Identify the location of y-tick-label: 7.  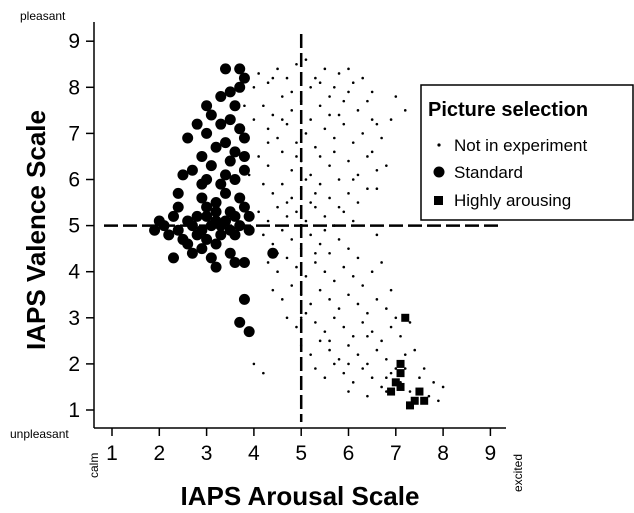
(74, 133).